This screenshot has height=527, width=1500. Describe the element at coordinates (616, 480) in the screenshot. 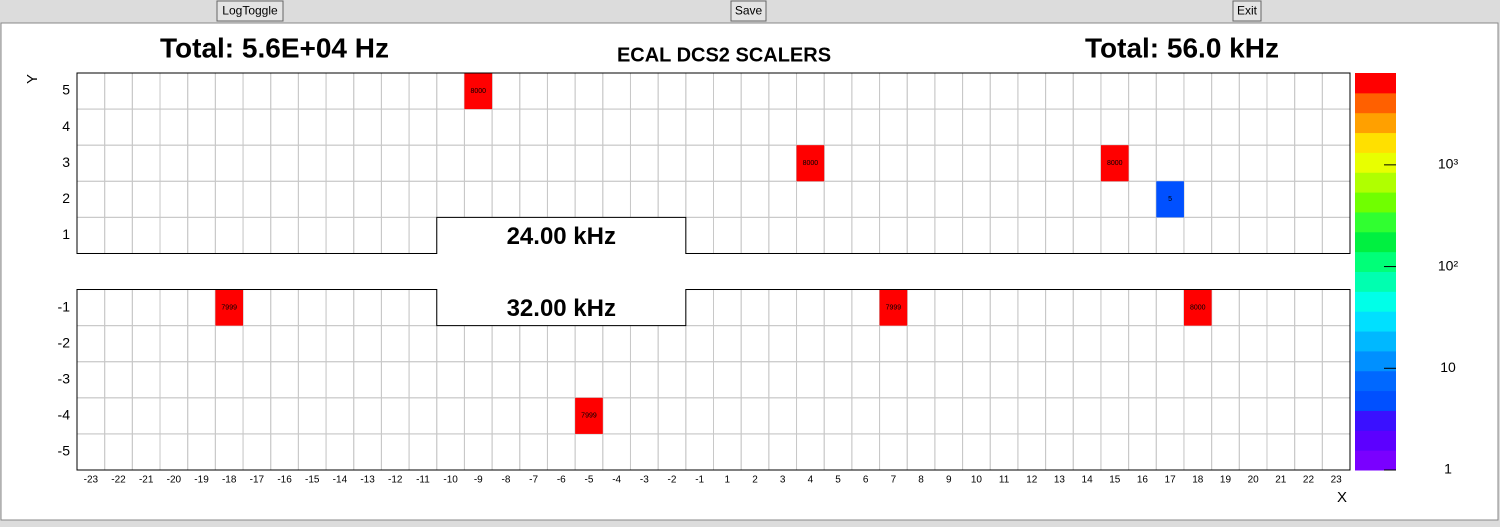

I see `x-tick-label: -4` at that location.